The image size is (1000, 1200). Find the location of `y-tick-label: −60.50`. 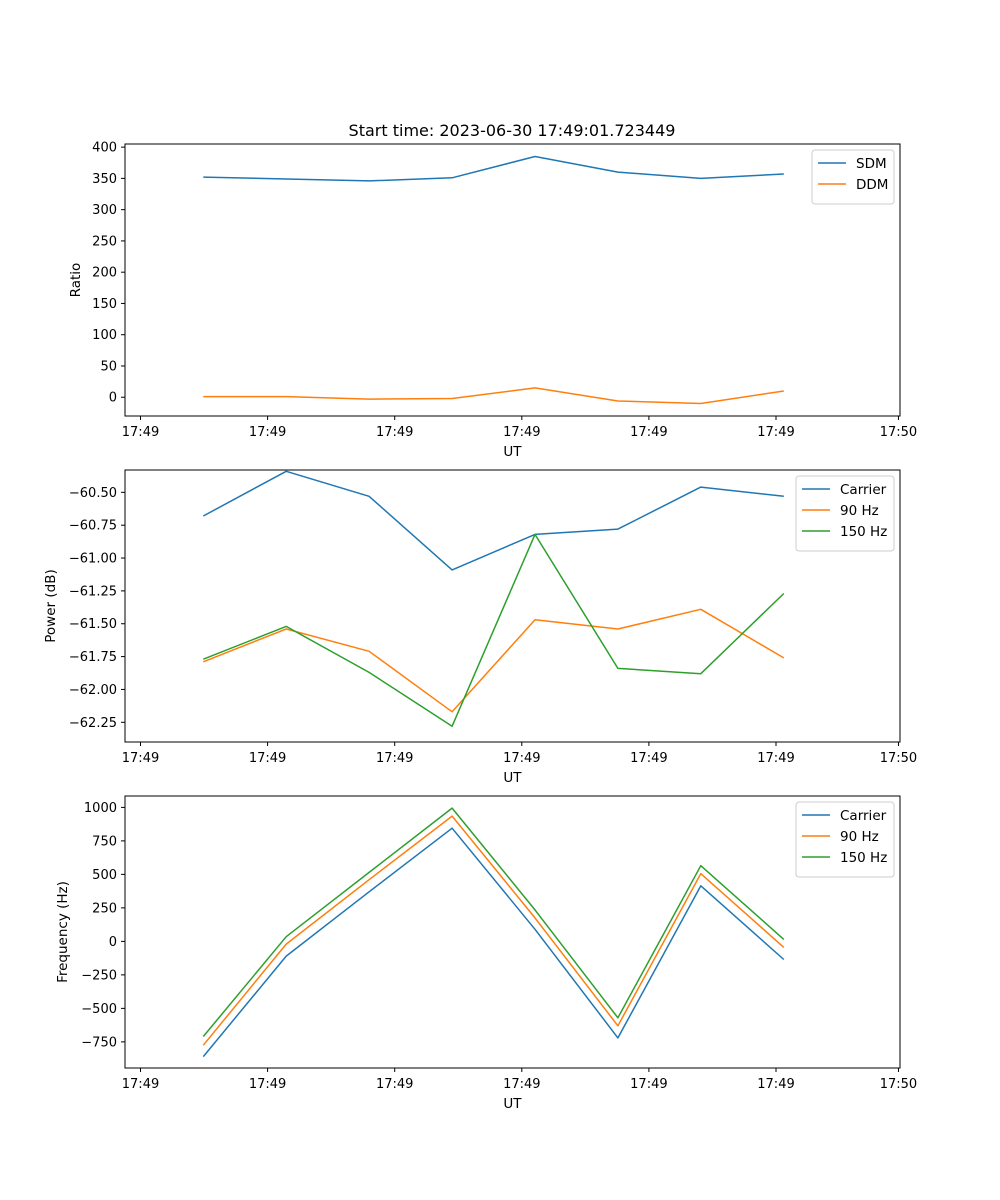

y-tick-label: −60.50 is located at coordinates (93, 493).